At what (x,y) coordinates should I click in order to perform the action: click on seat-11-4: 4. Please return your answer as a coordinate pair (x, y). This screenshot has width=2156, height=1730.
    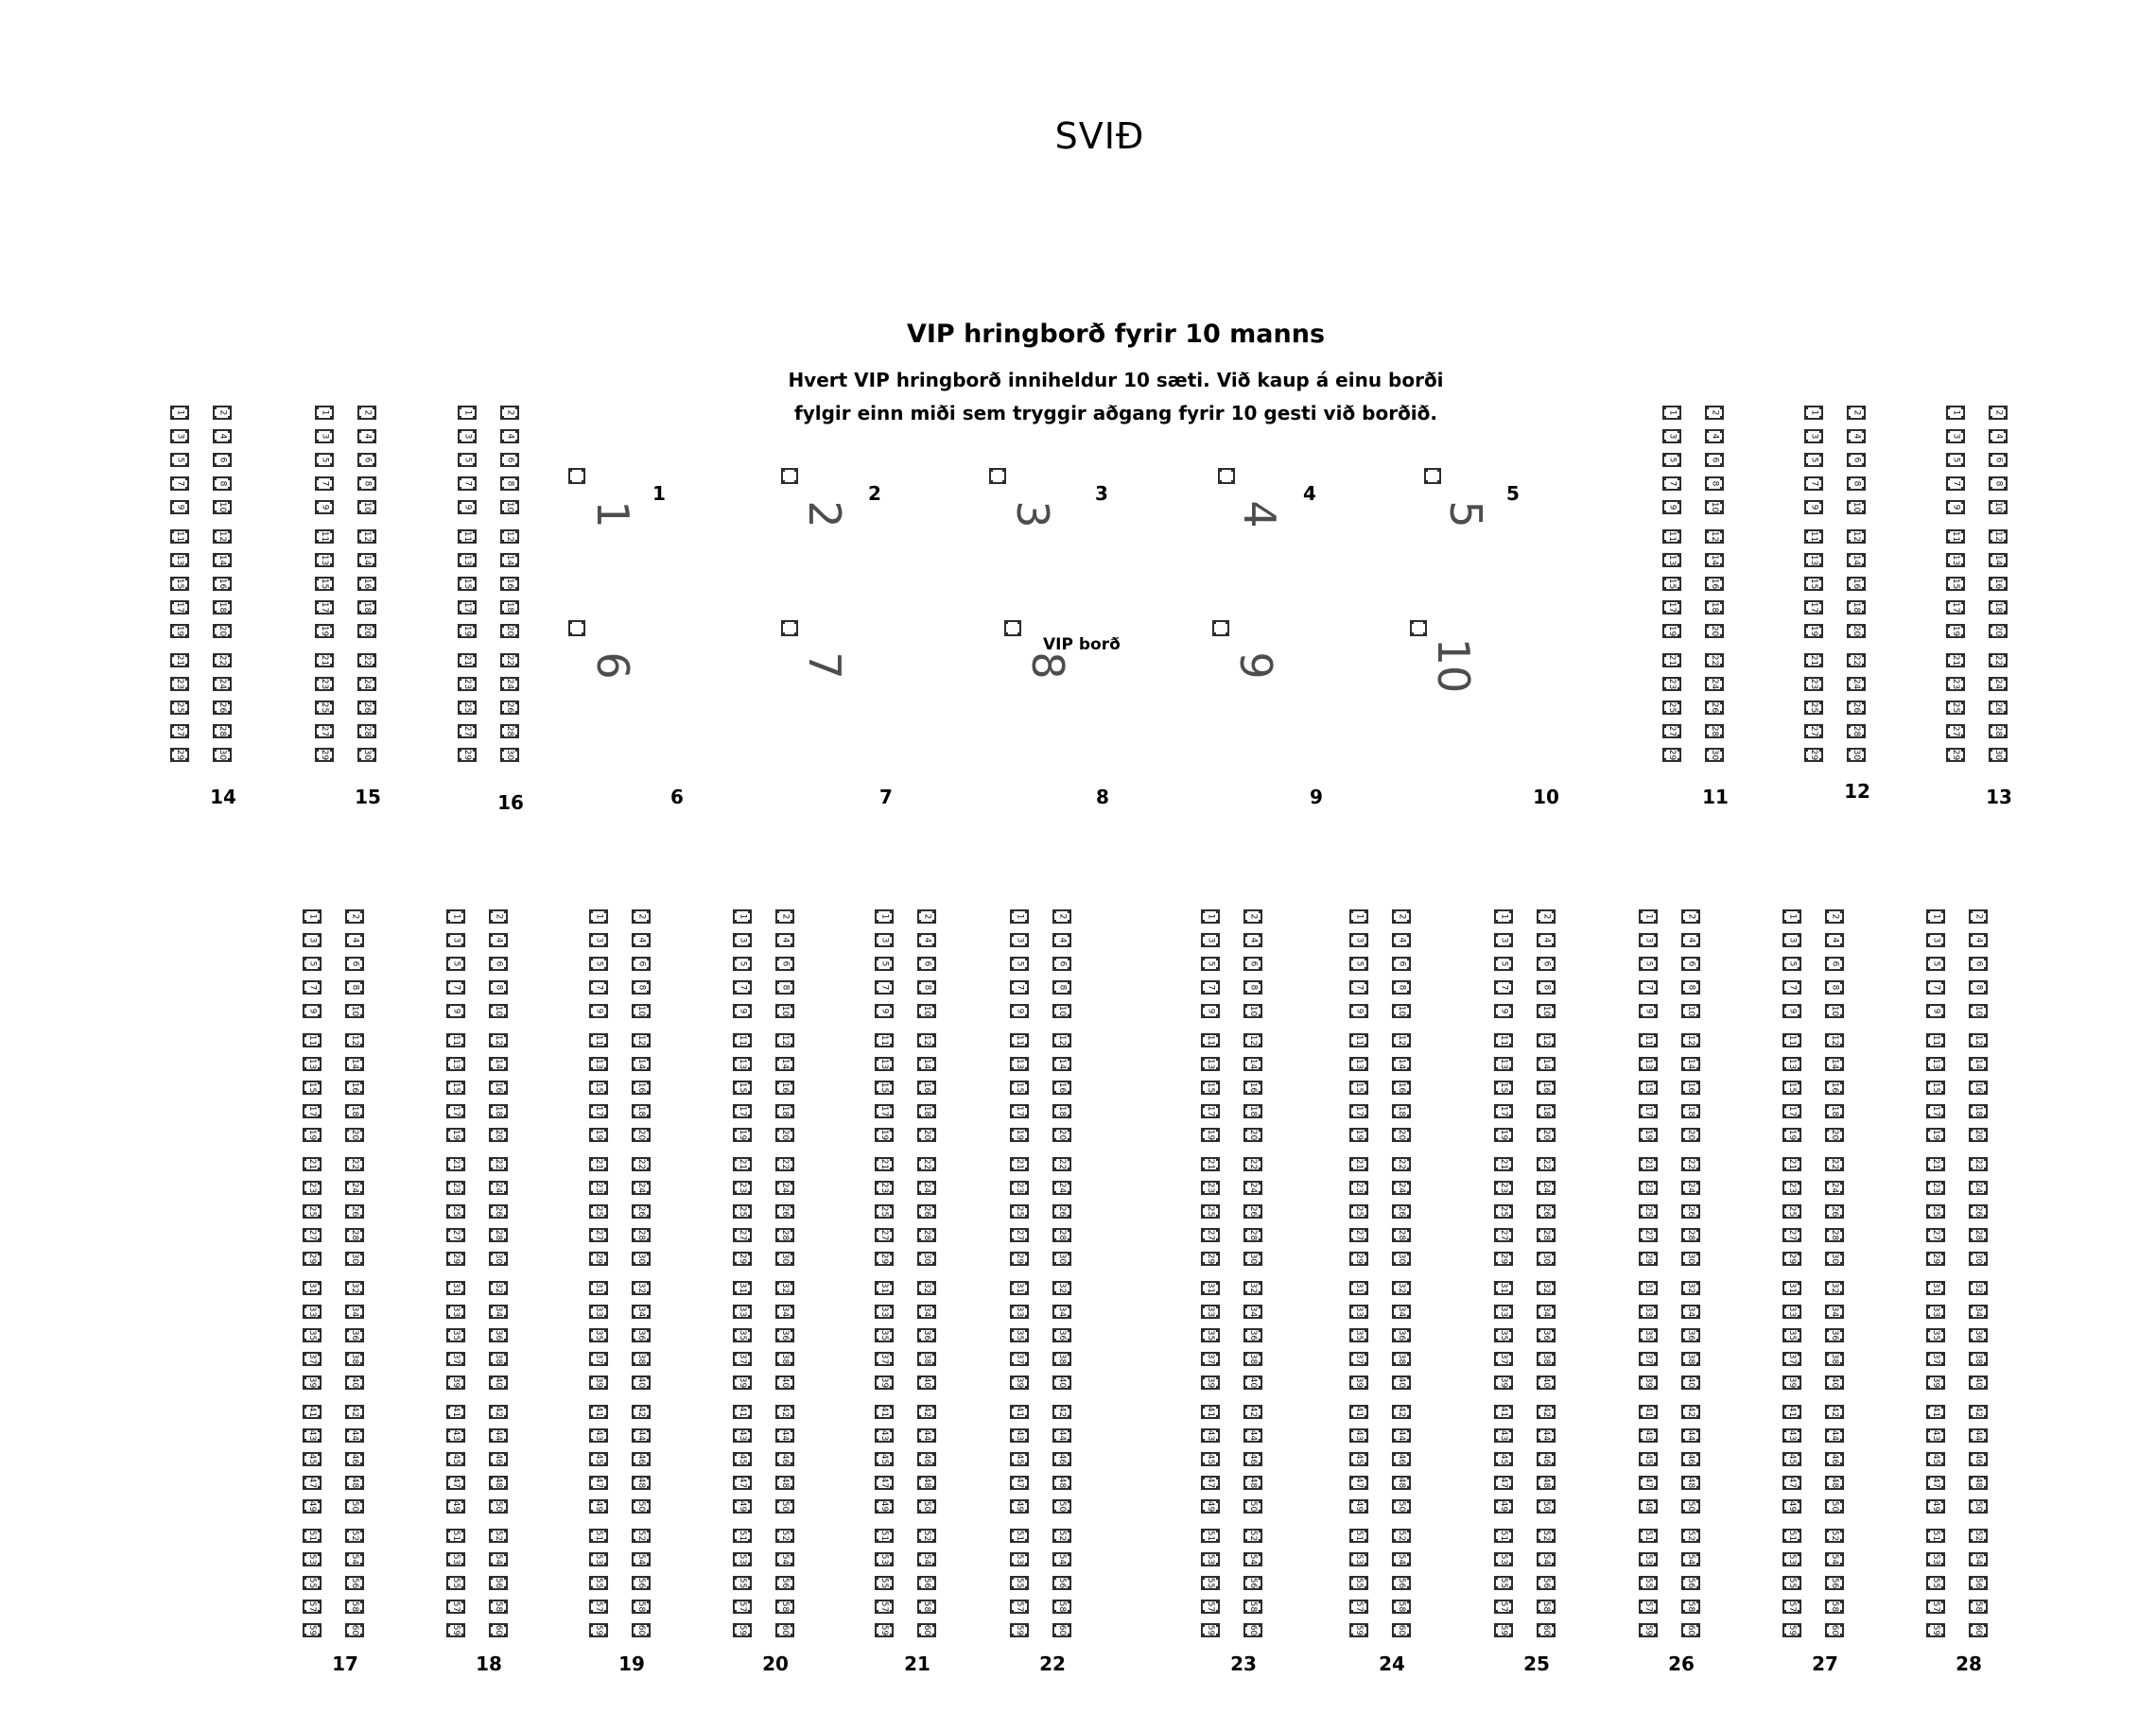
    Looking at the image, I should click on (1714, 436).